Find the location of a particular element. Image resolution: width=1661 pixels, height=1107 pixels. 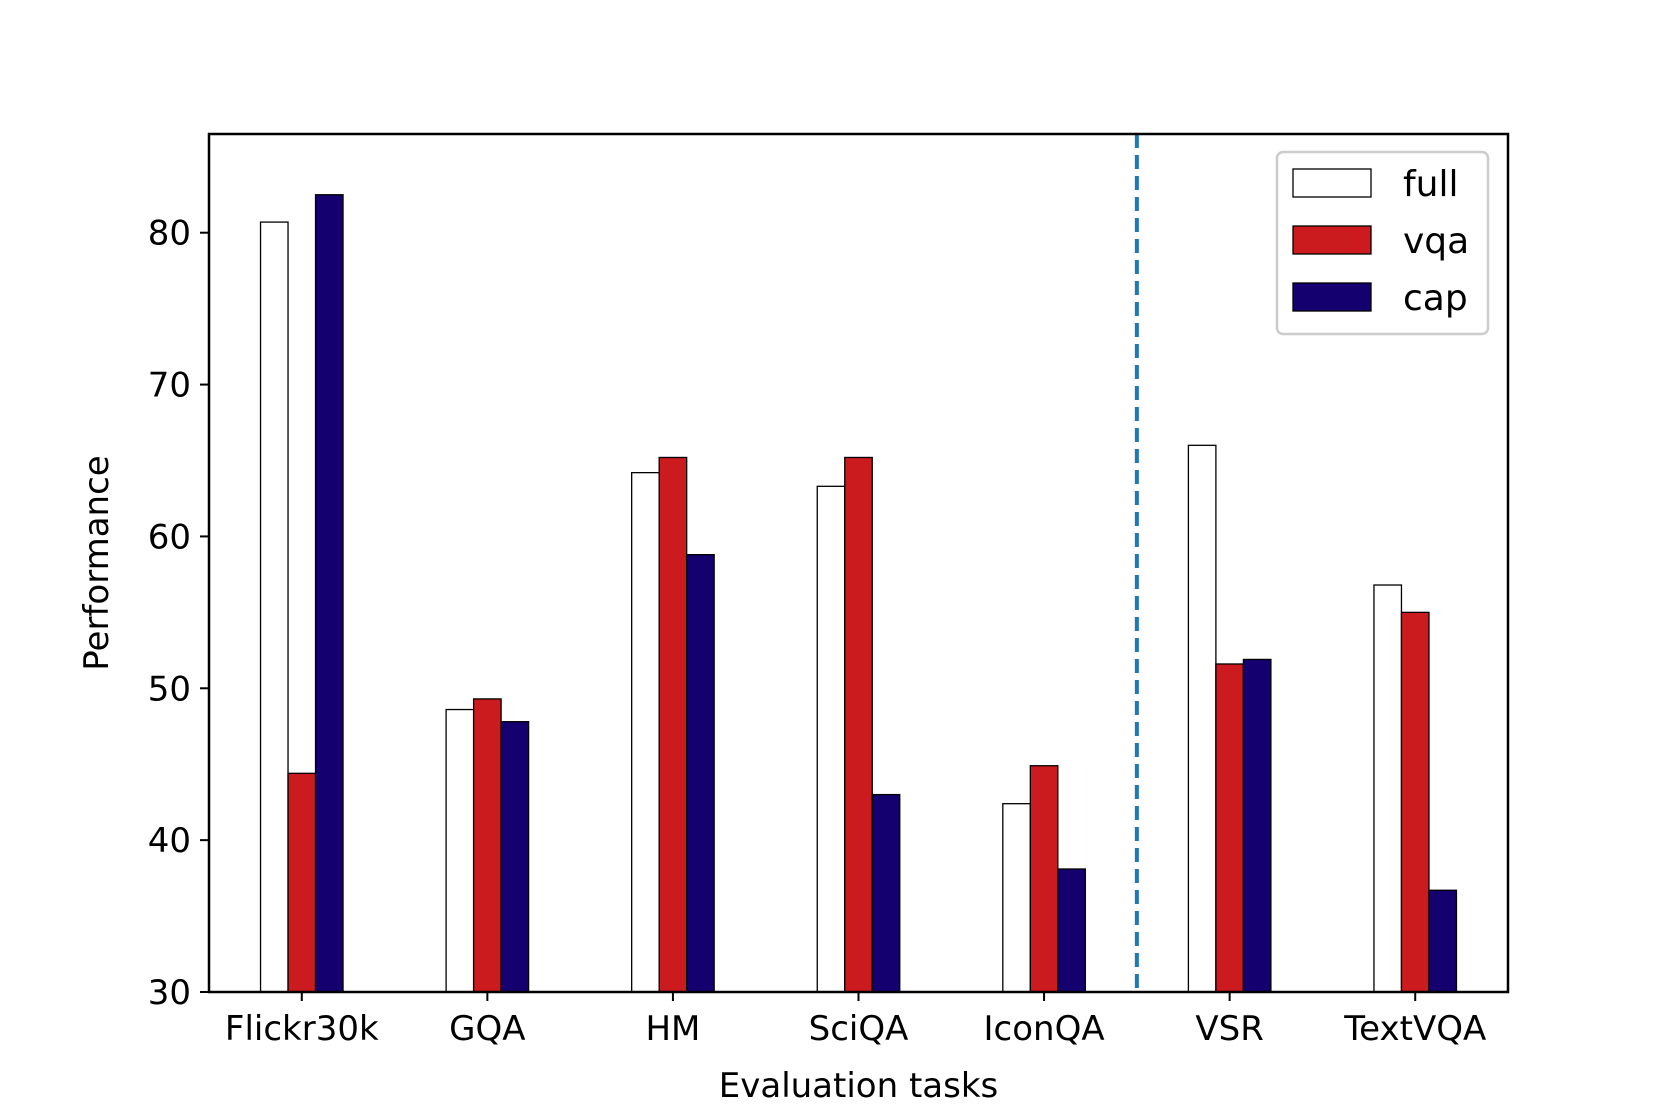

bar-cap-gqa is located at coordinates (515, 857).